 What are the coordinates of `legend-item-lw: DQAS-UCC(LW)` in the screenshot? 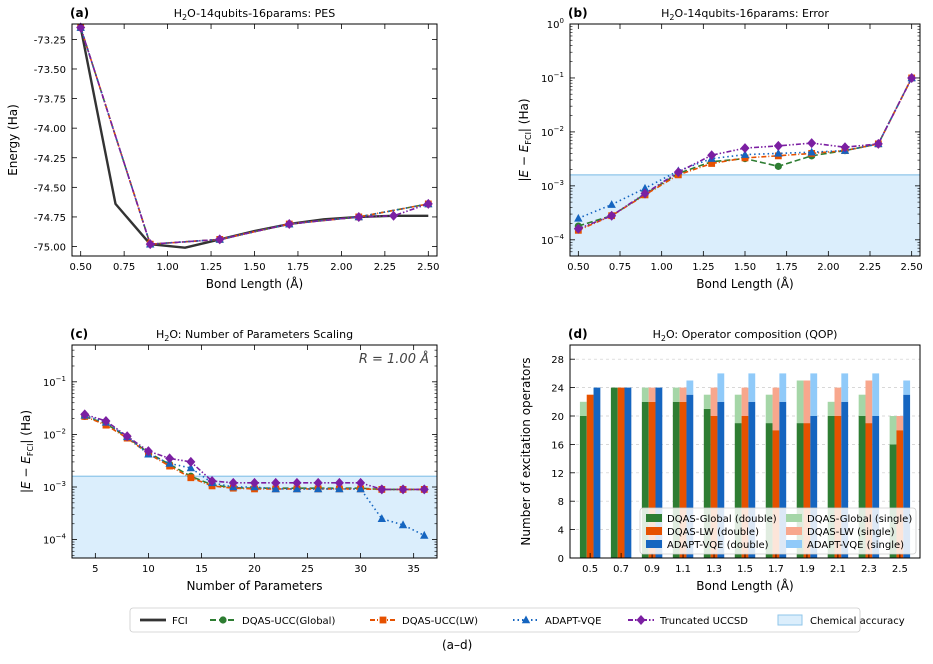 It's located at (424, 621).